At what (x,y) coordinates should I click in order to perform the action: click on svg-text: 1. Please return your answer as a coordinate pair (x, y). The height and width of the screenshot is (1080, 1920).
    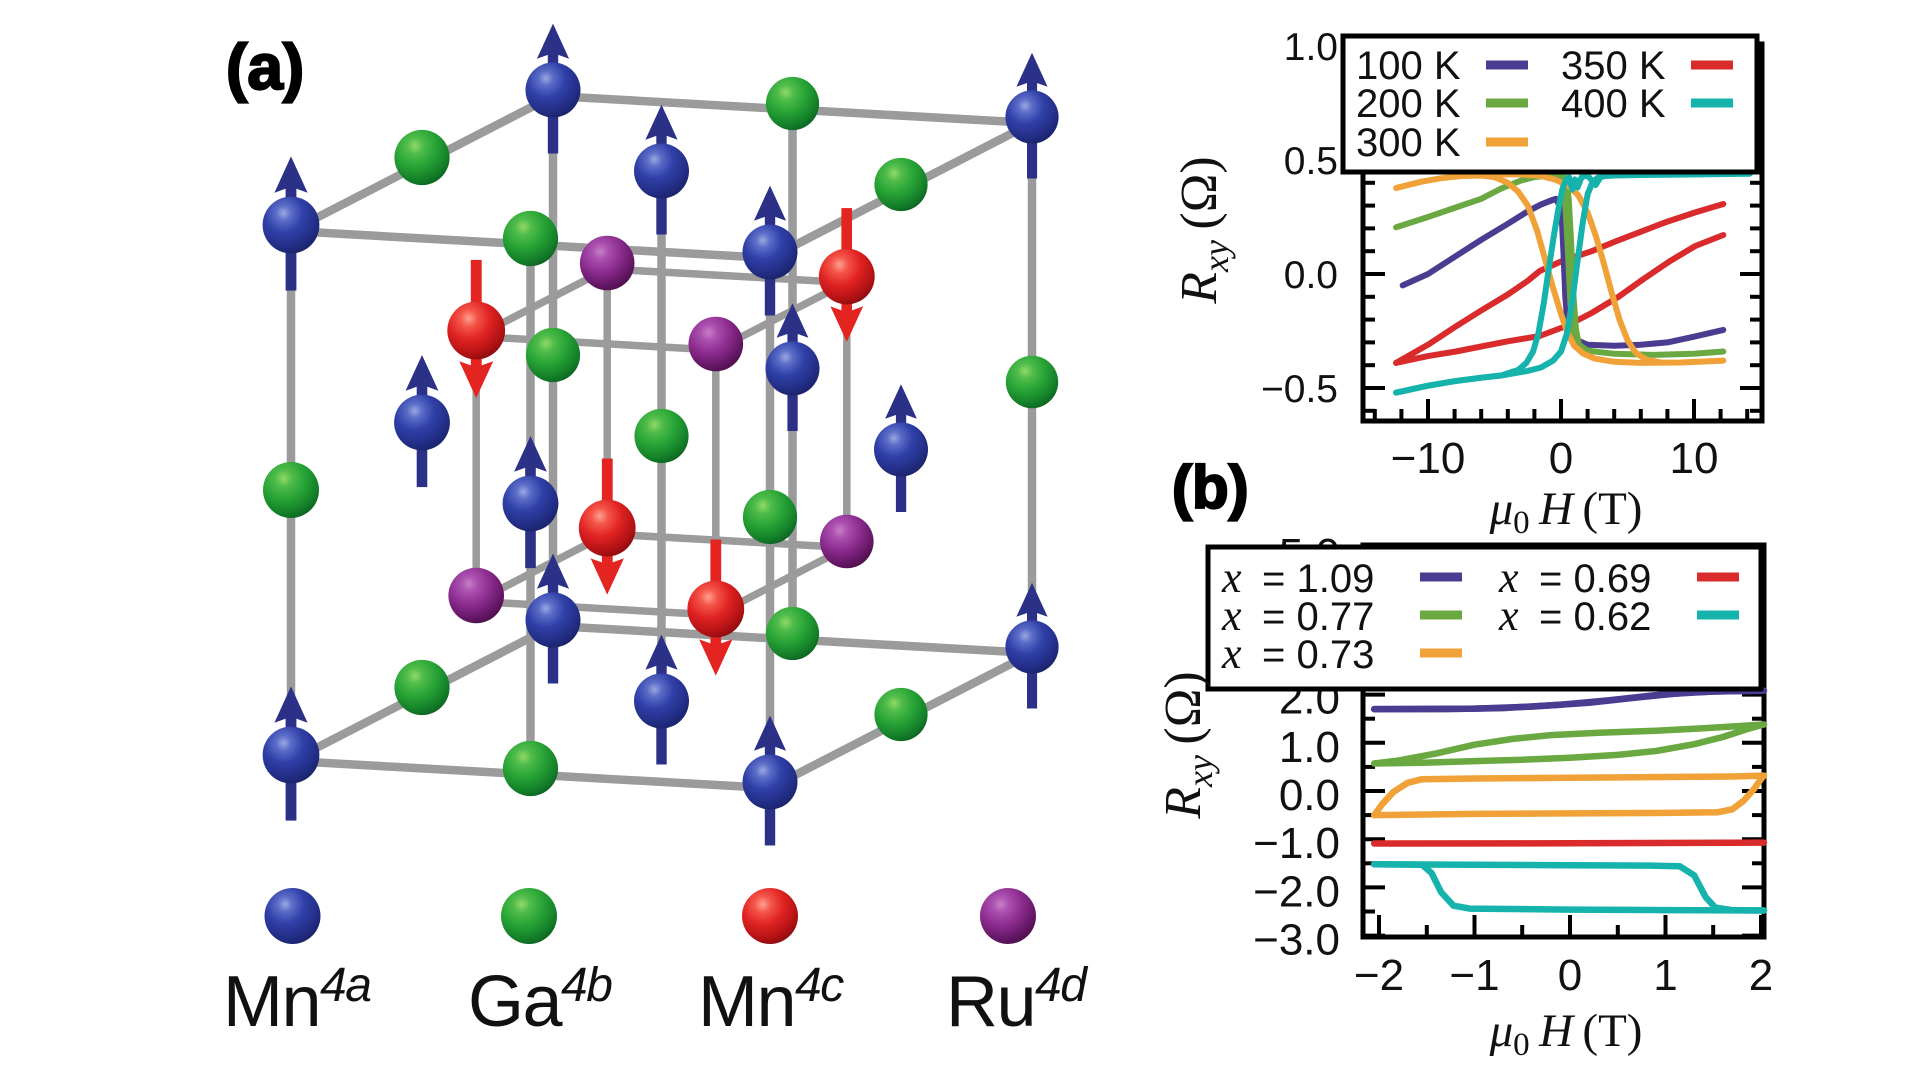
    Looking at the image, I should click on (1665, 975).